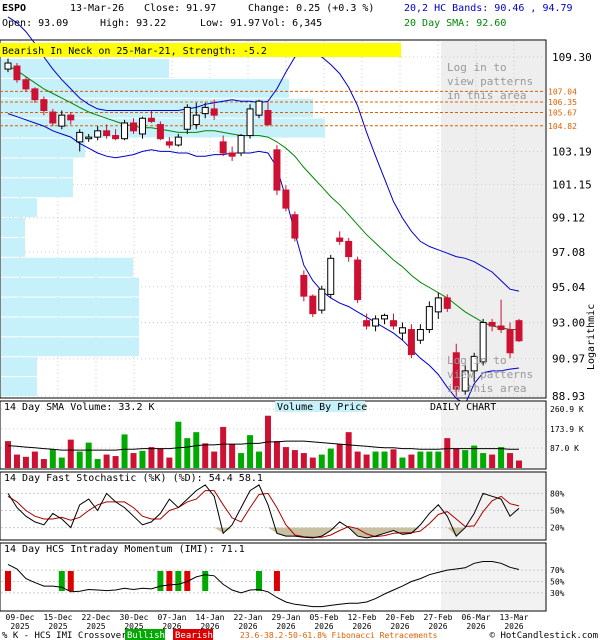 This screenshot has height=640, width=600. What do you see at coordinates (400, 617) in the screenshot?
I see `date-tick-label: 20-Feb` at bounding box center [400, 617].